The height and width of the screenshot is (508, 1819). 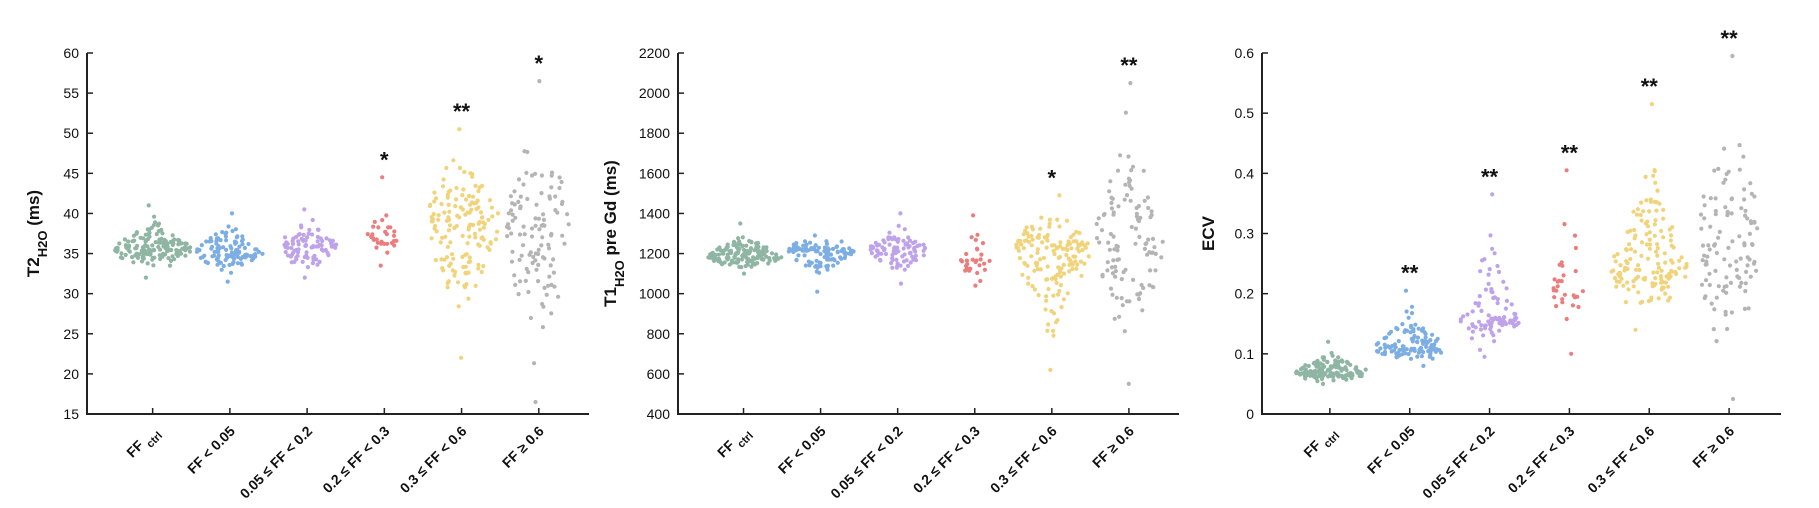 What do you see at coordinates (211, 450) in the screenshot?
I see `x-category-label: FF < 0.05` at bounding box center [211, 450].